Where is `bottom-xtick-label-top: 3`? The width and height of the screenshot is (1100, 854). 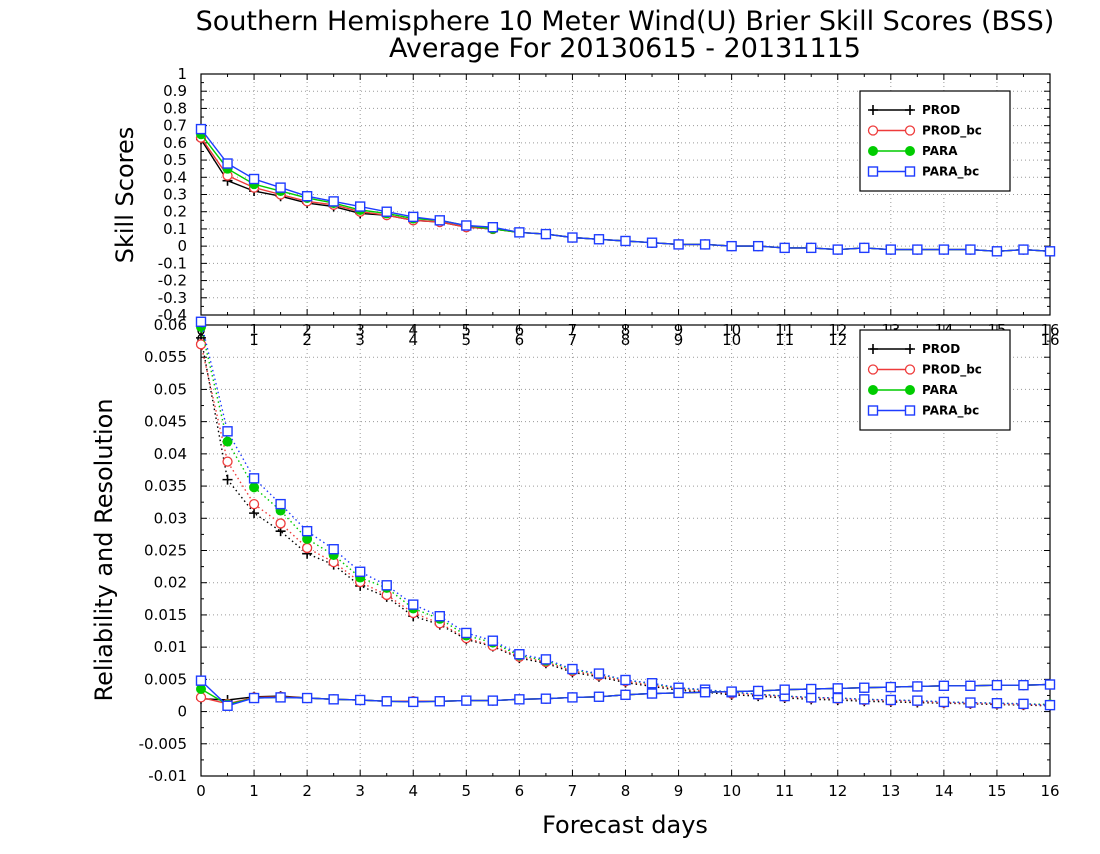
bottom-xtick-label-top: 3 is located at coordinates (360, 340).